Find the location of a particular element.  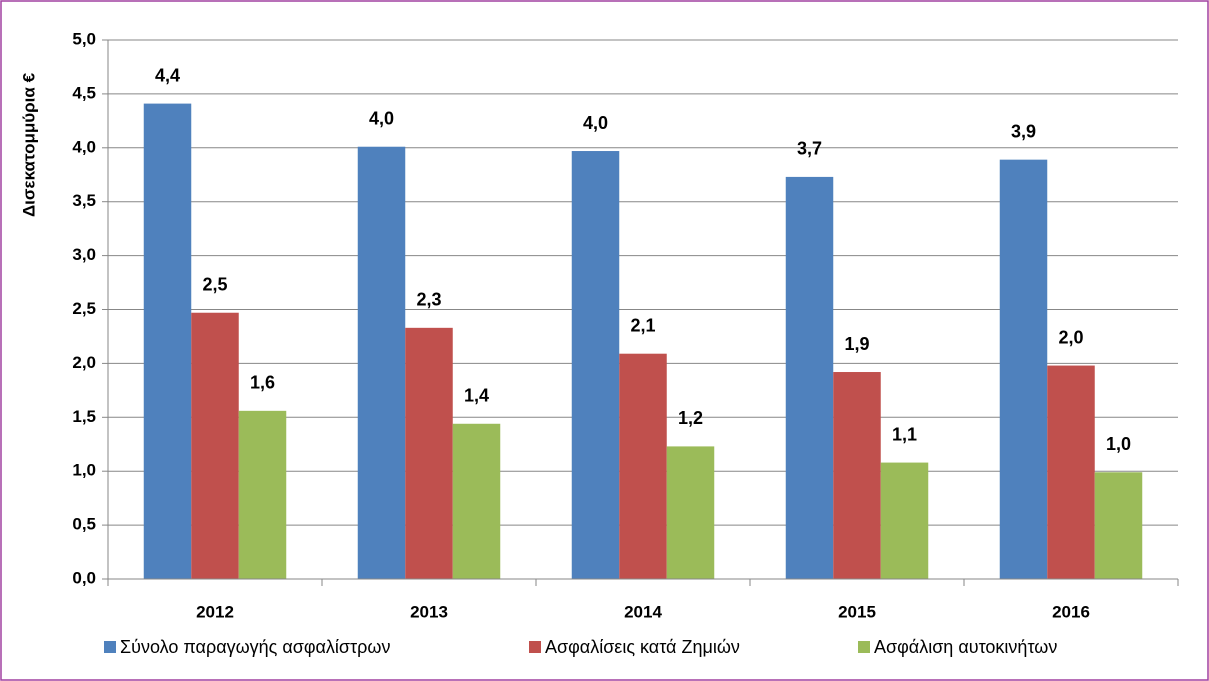

legend-label: Ασφάλιση αυτοκινήτων is located at coordinates (965, 647).